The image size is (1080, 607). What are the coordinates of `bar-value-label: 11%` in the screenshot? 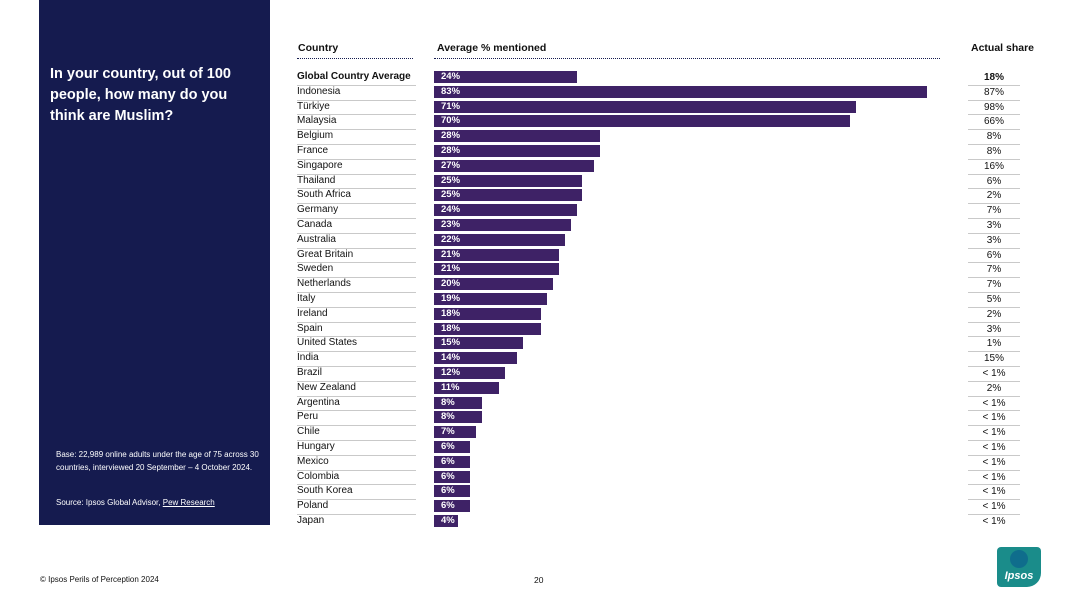 It's located at (450, 387).